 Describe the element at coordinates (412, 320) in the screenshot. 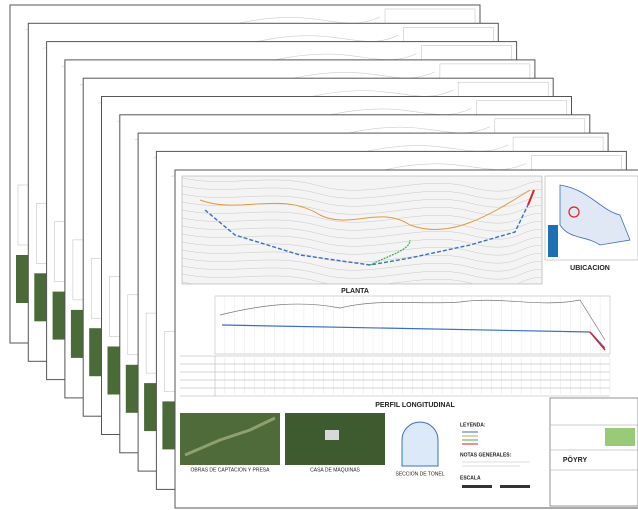

I see `terrain-profile` at that location.